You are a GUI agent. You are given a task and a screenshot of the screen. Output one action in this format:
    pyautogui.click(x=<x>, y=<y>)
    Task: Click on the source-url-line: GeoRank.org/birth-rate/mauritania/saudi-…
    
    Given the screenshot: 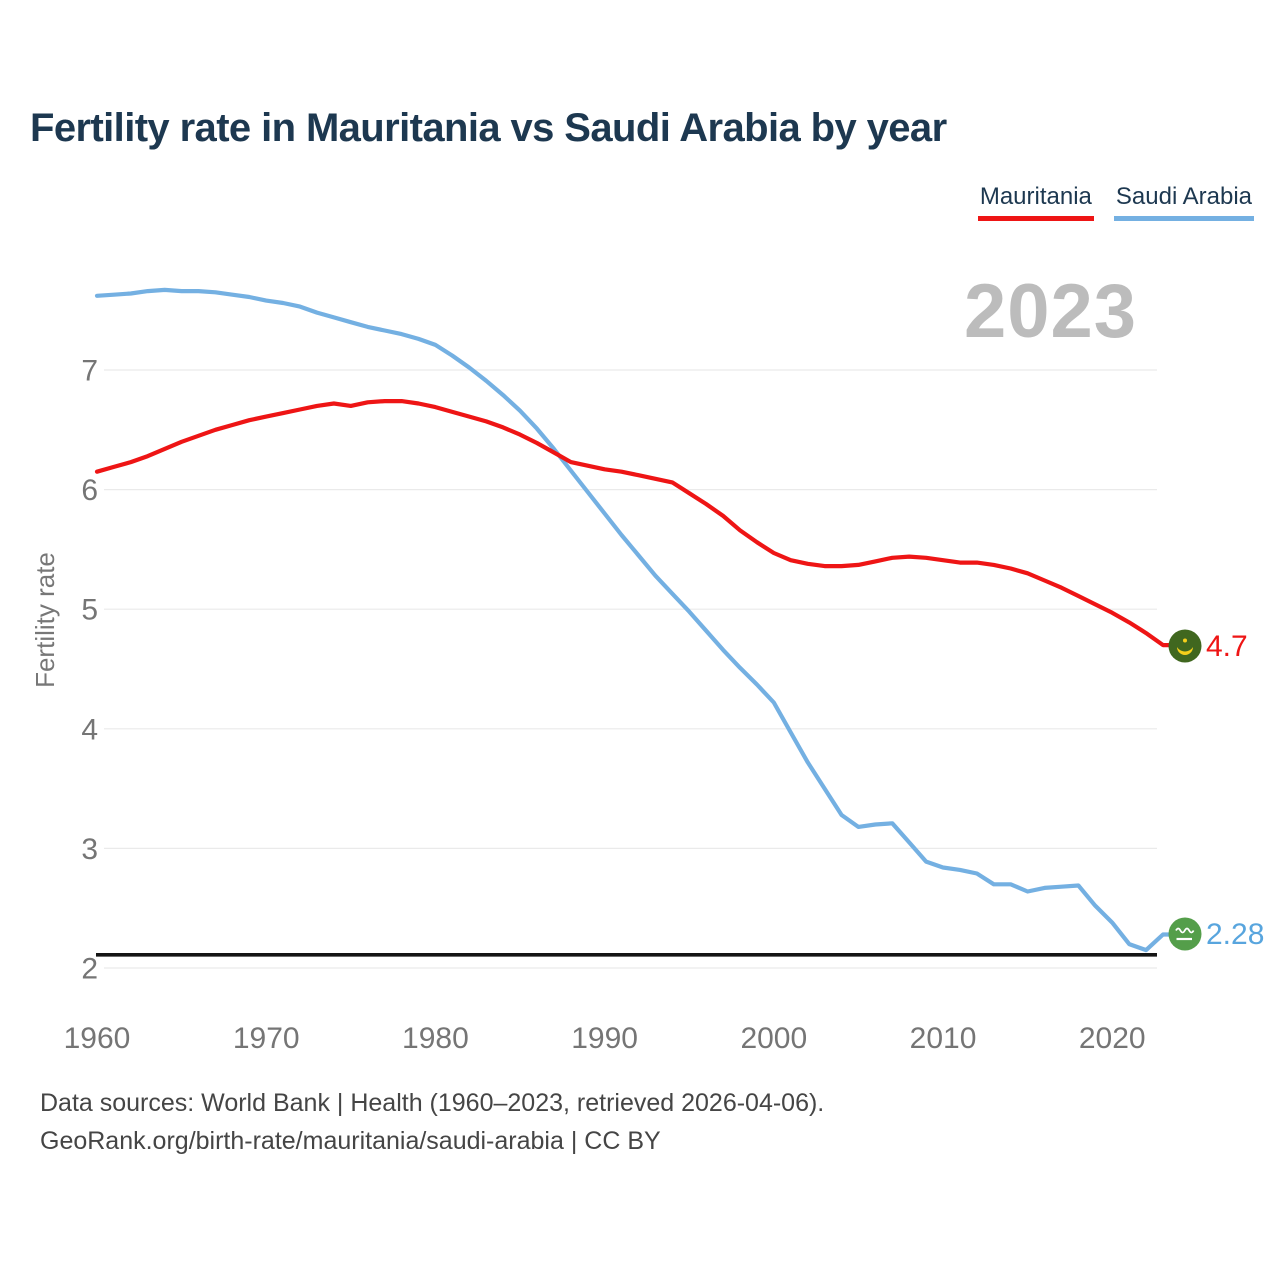 What is the action you would take?
    pyautogui.click(x=350, y=1141)
    